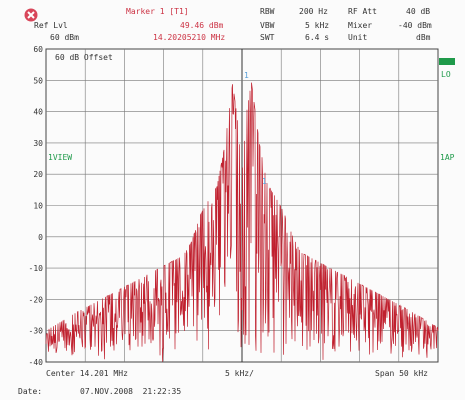 This screenshot has width=465, height=400. I want to click on marker-frequency: 14.20205210 MHz, so click(189, 37).